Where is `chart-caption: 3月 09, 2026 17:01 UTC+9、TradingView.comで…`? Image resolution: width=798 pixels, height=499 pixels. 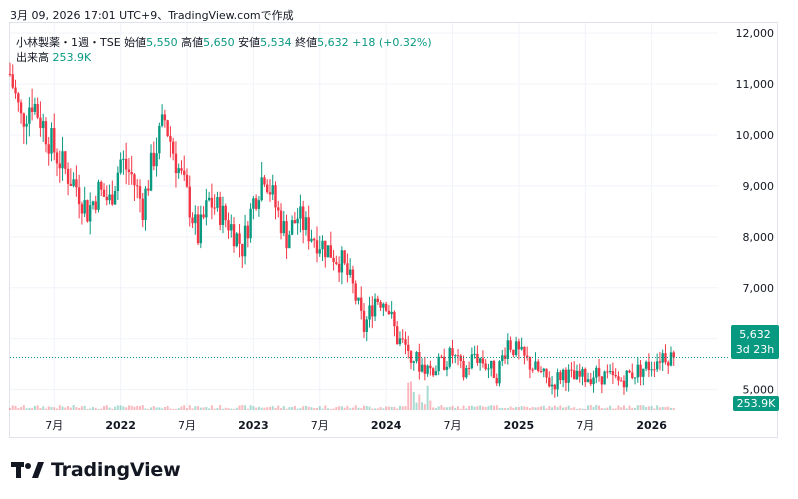 chart-caption: 3月 09, 2026 17:01 UTC+9、TradingView.comで… is located at coordinates (152, 15).